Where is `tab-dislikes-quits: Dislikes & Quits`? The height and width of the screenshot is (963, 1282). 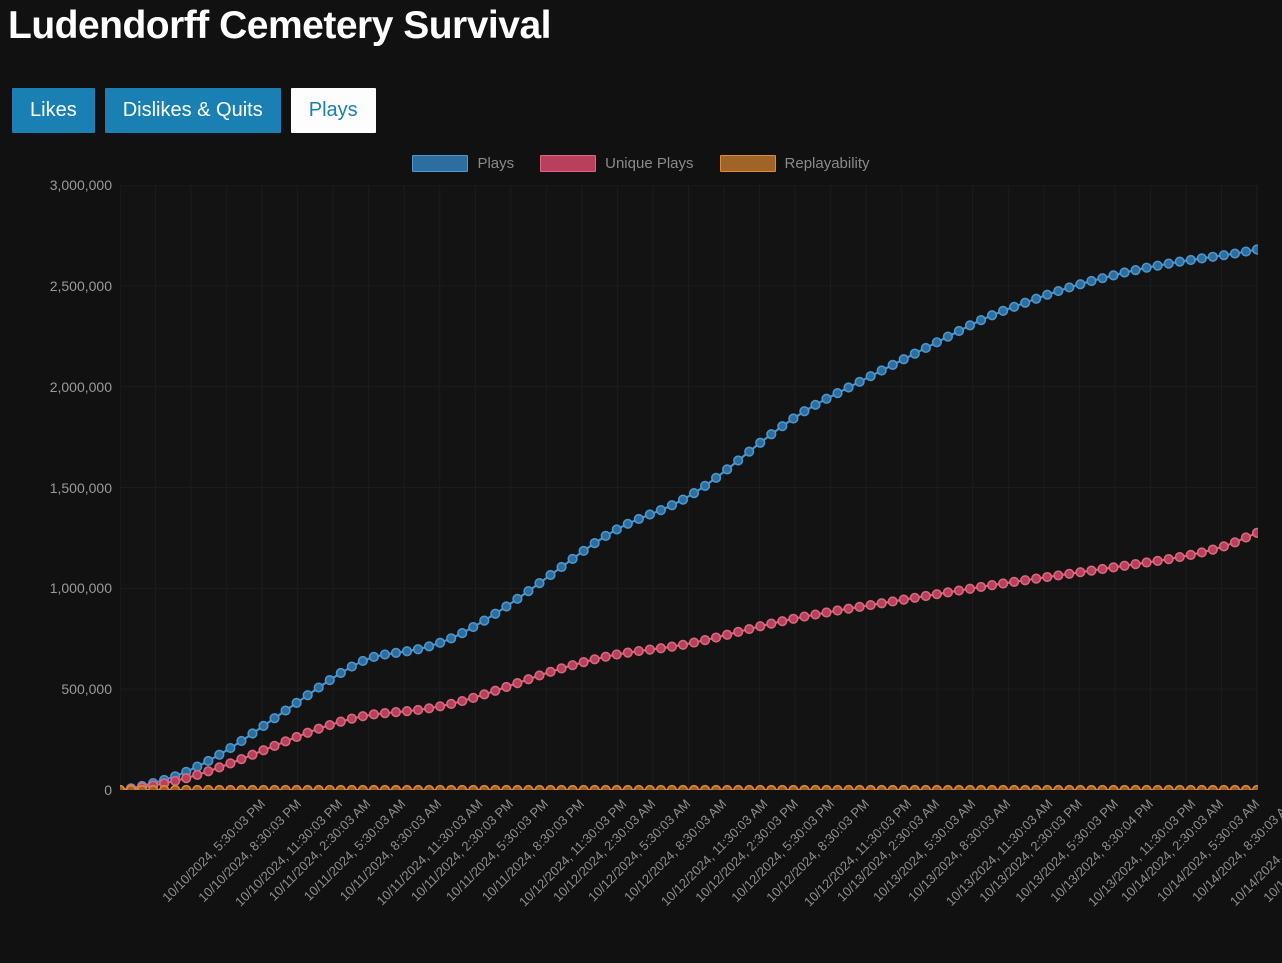 tab-dislikes-quits: Dislikes & Quits is located at coordinates (192, 110).